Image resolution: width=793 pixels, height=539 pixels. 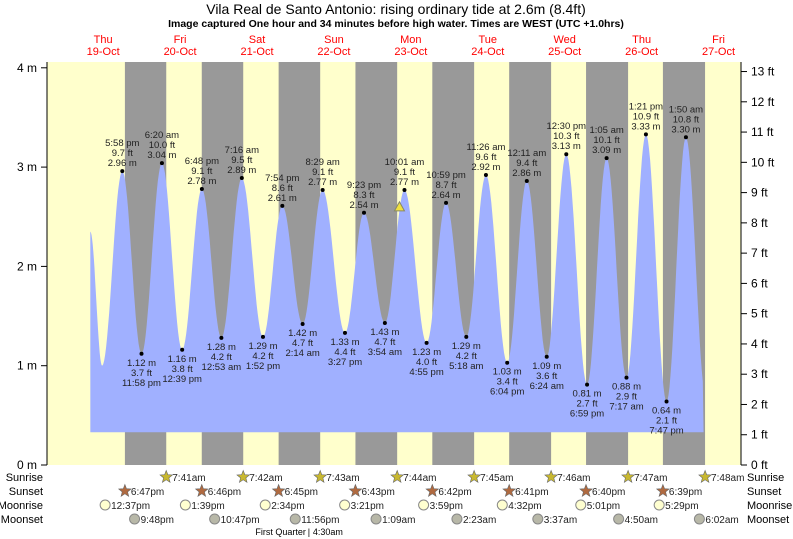 What do you see at coordinates (344, 342) in the screenshot?
I see `low-tide-label: 1.33 m` at bounding box center [344, 342].